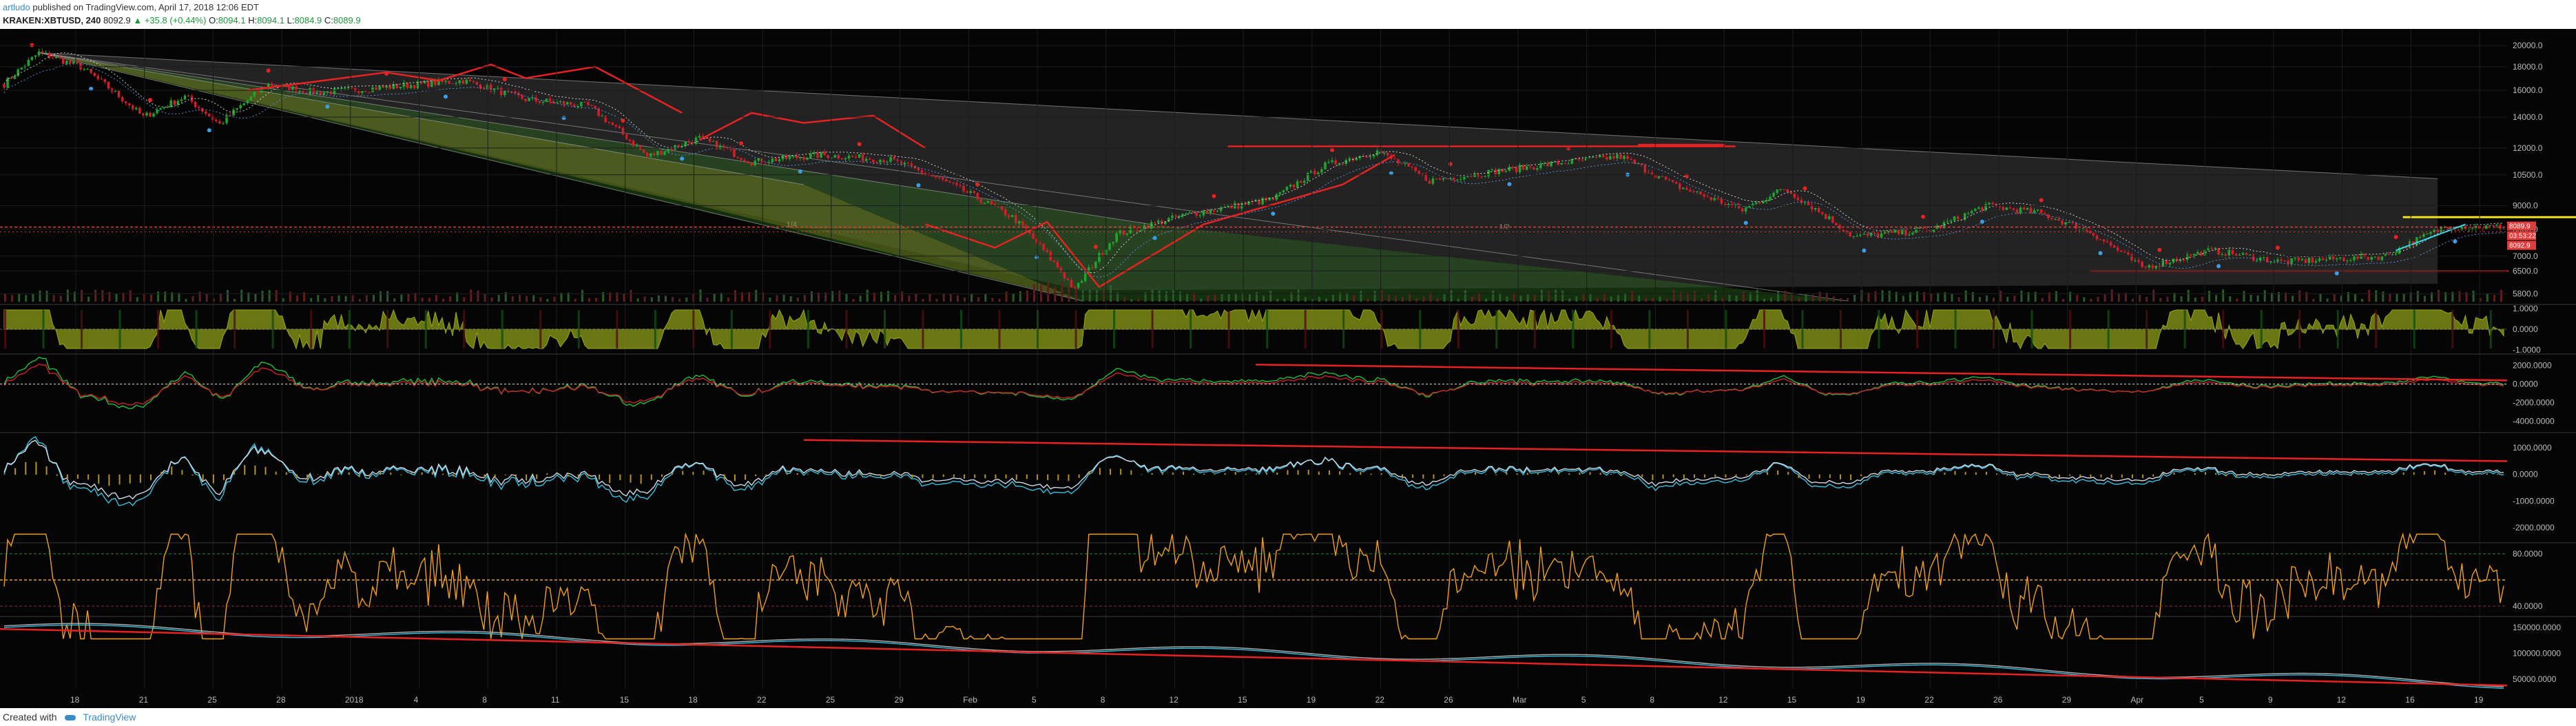  Describe the element at coordinates (1271, 586) in the screenshot. I see `rsi-pane: 80.0000 40.0000` at that location.